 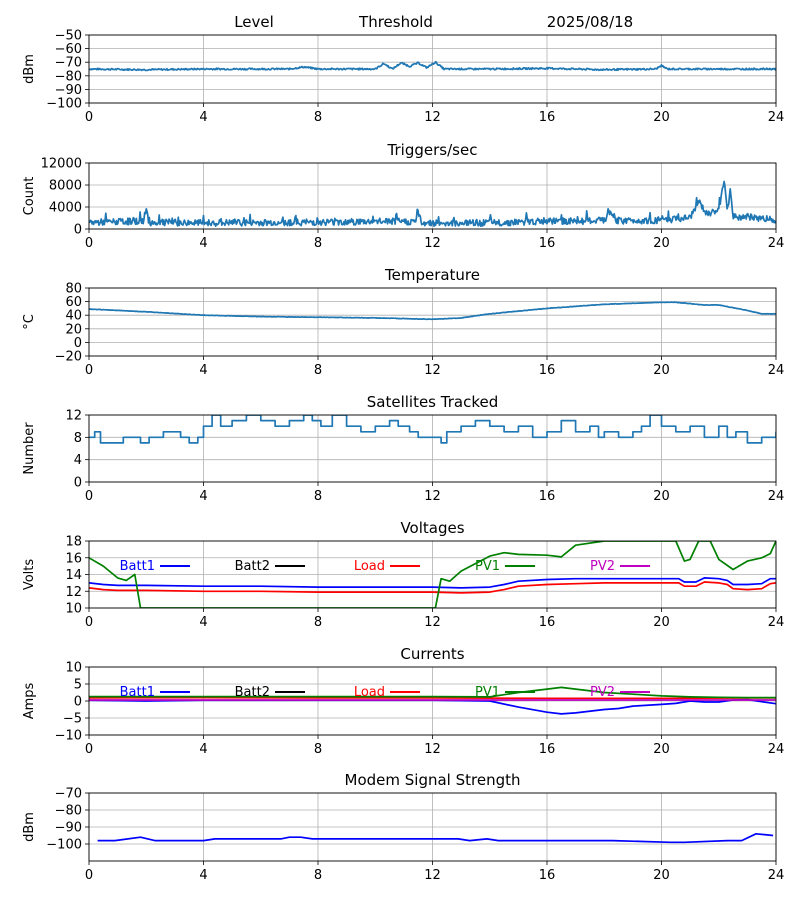 I want to click on legend-label: PV1, so click(x=487, y=566).